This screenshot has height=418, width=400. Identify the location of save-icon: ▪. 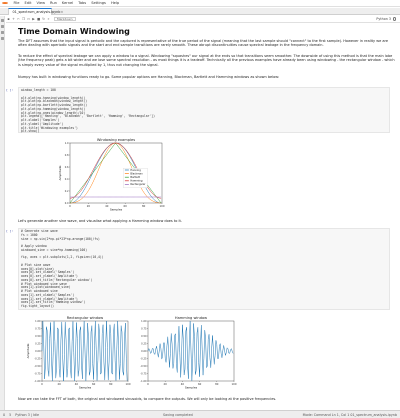
(8, 19).